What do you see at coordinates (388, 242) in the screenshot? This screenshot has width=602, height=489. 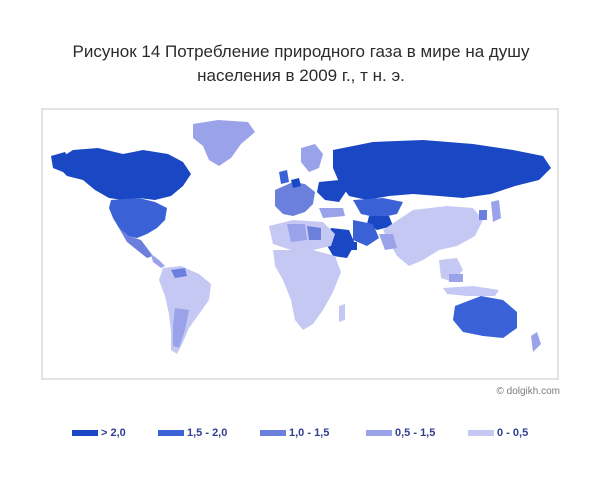 I see `region-pakistan` at bounding box center [388, 242].